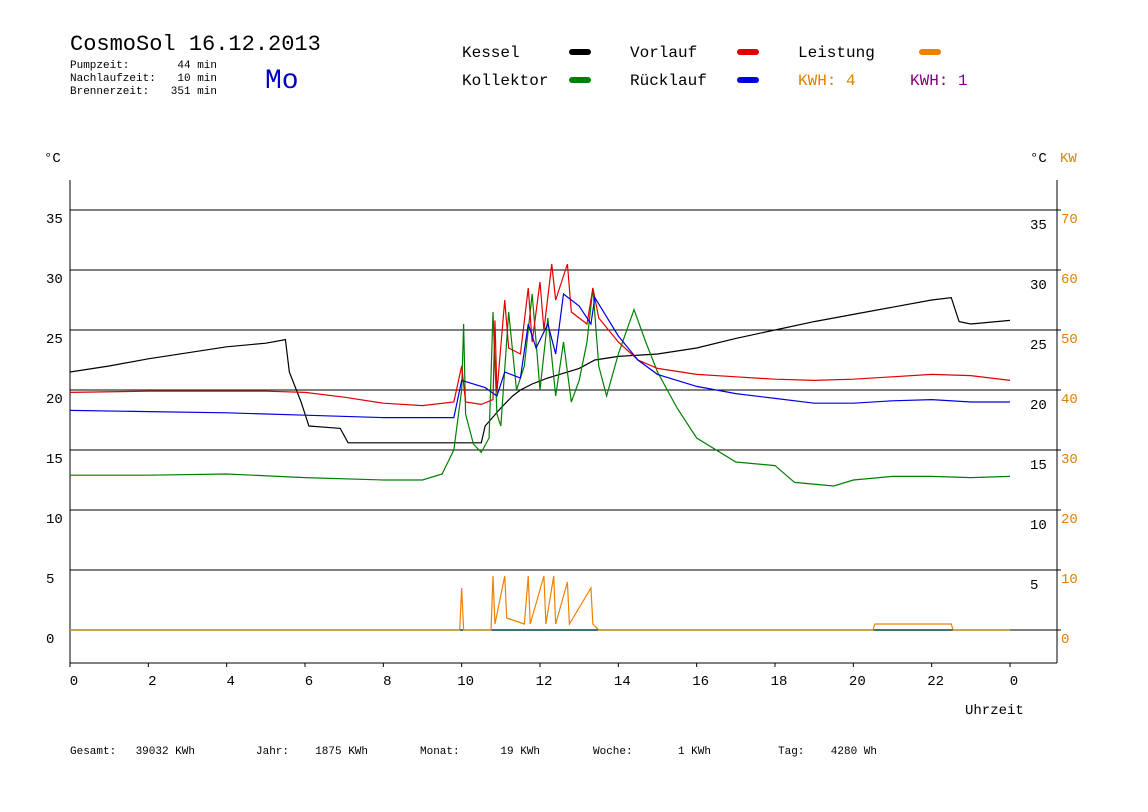 This screenshot has height=812, width=1148. Describe the element at coordinates (1069, 520) in the screenshot. I see `y2-tick-label: 20` at that location.